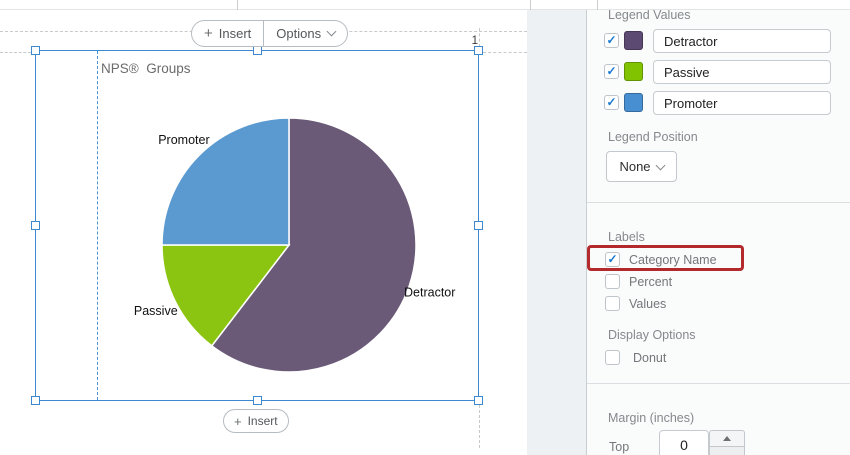  I want to click on legend-position-dropdown: None, so click(641, 166).